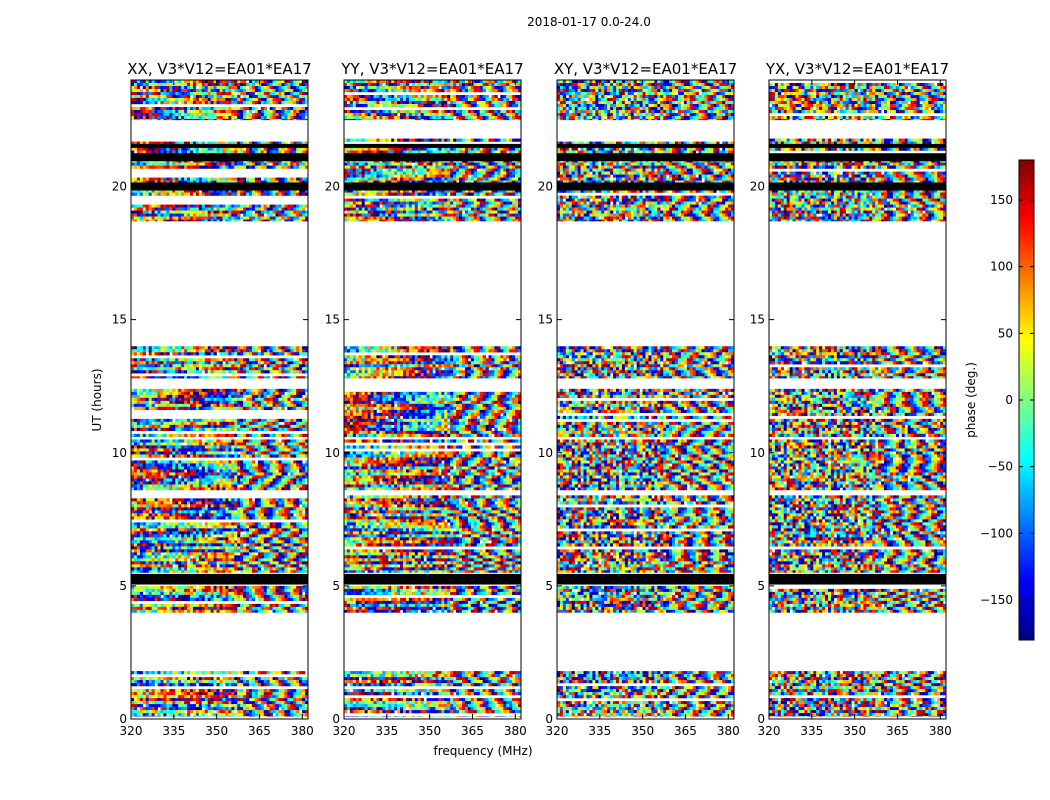 The width and height of the screenshot is (1050, 800). What do you see at coordinates (645, 69) in the screenshot?
I see `panel-title: XY, V3*V12=EA01*EA17` at bounding box center [645, 69].